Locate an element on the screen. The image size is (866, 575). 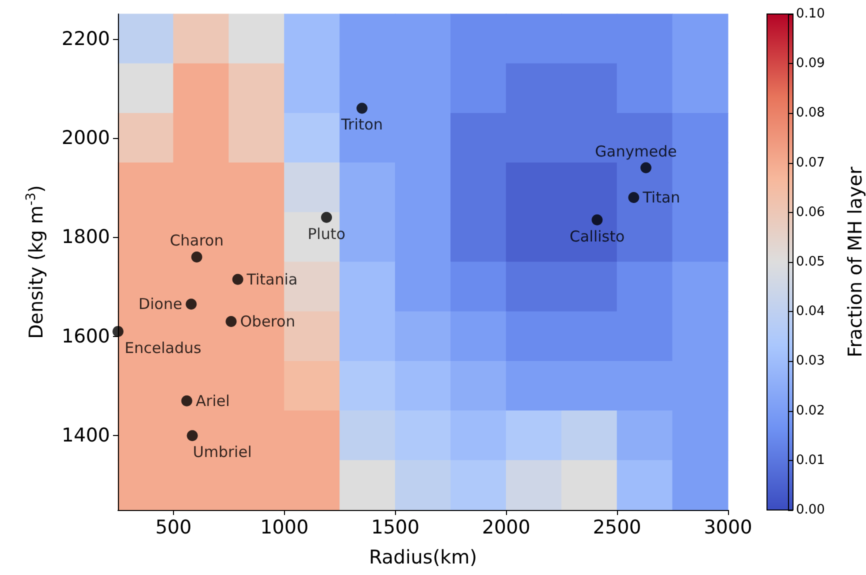
annotation: Triton is located at coordinates (361, 125).